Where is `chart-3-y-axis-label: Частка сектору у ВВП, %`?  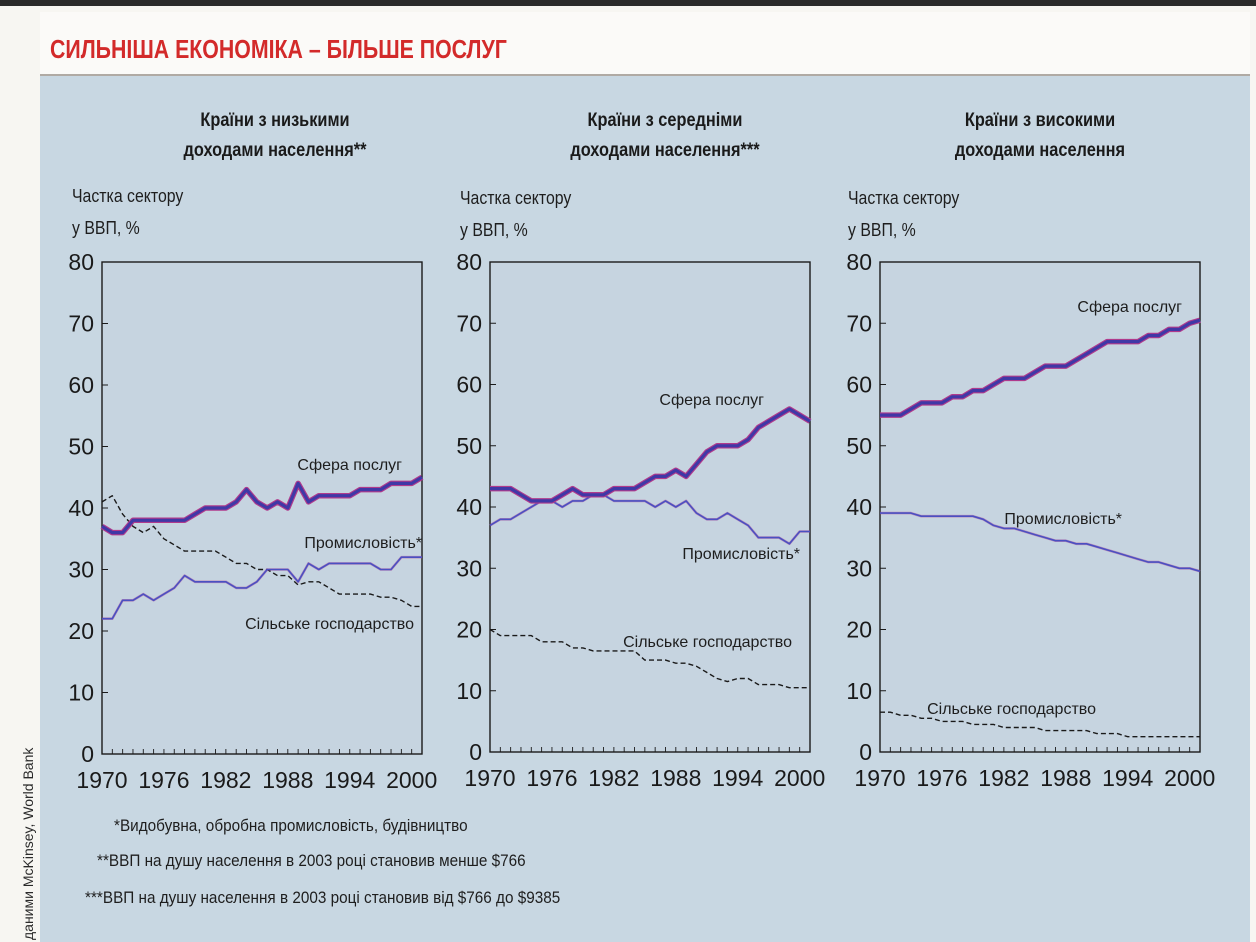 chart-3-y-axis-label: Частка сектору у ВВП, % is located at coordinates (903, 214).